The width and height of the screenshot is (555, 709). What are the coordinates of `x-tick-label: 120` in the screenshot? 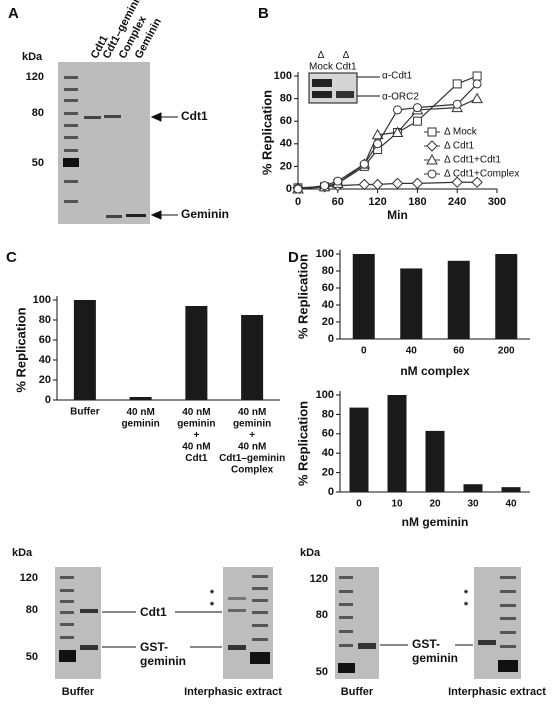 It's located at (377, 202).